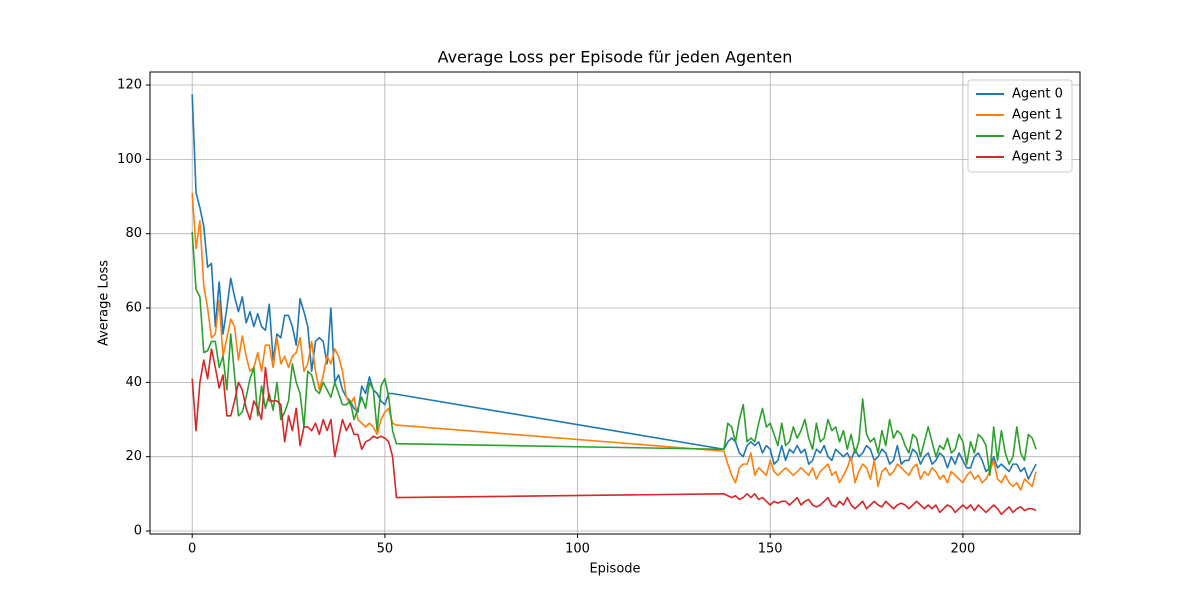 This screenshot has width=1200, height=600. What do you see at coordinates (770, 549) in the screenshot?
I see `x-tick-label: 150` at bounding box center [770, 549].